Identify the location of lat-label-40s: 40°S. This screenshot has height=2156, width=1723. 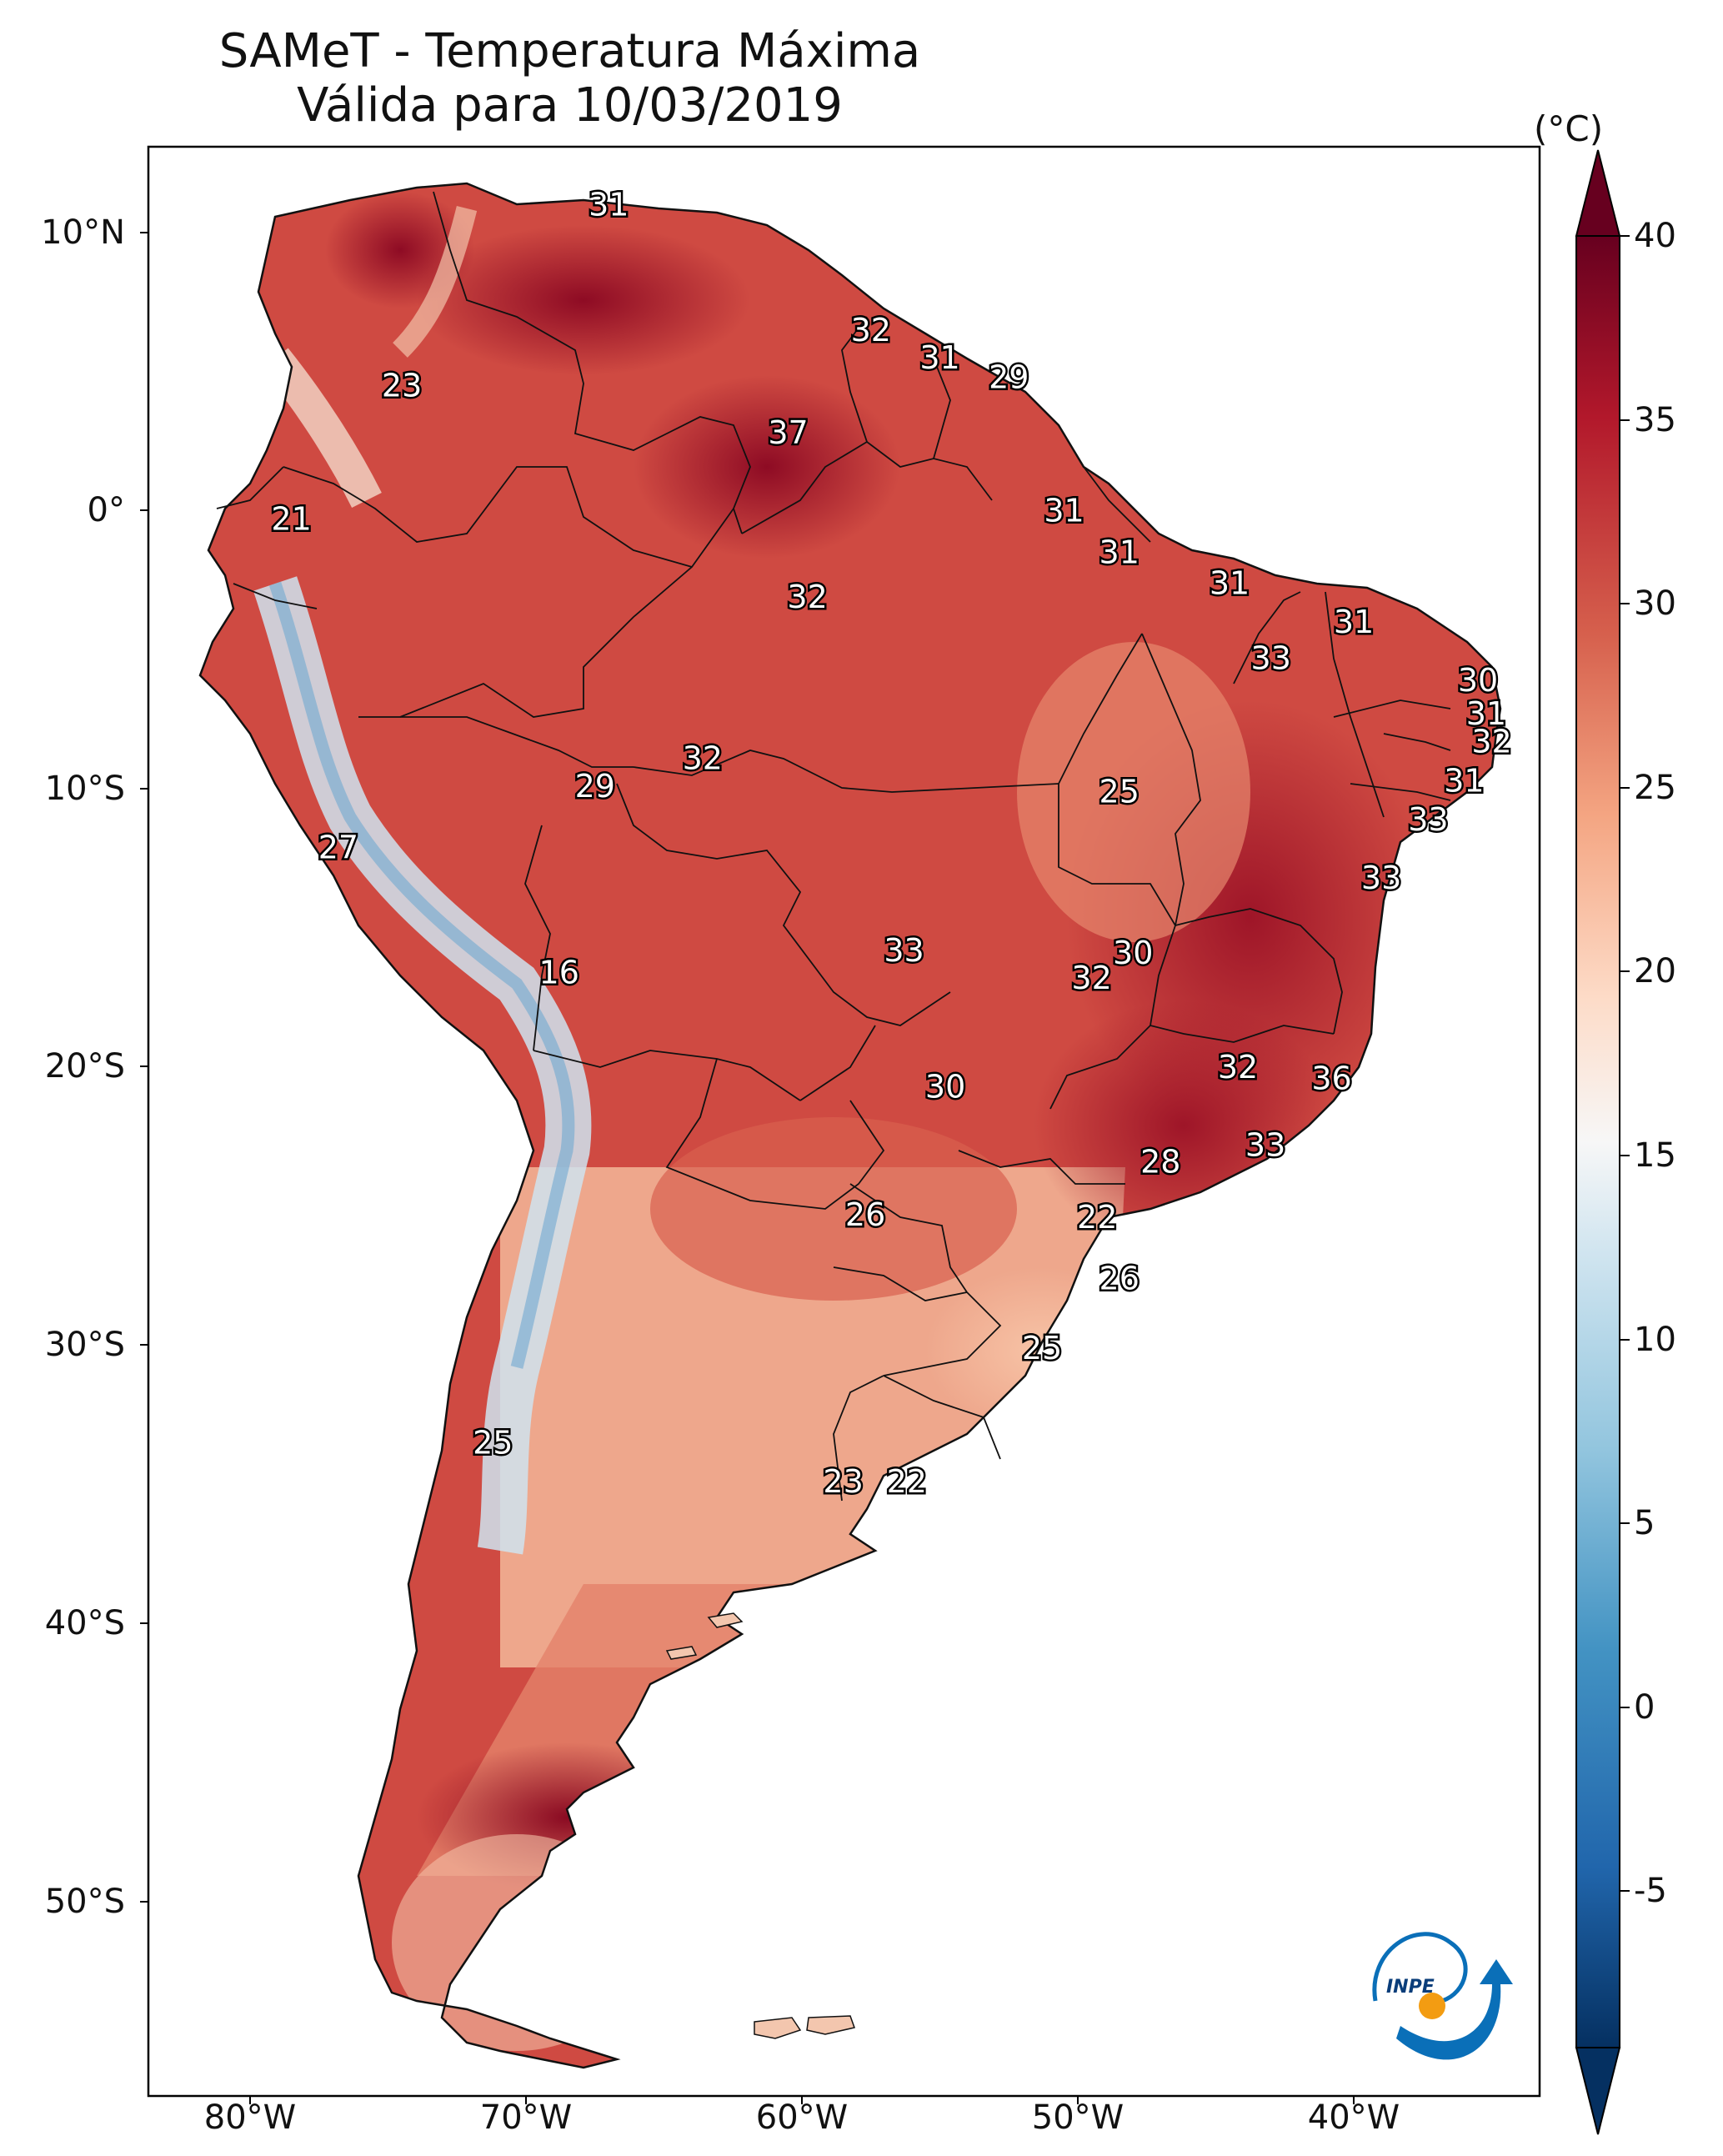
(84, 1623).